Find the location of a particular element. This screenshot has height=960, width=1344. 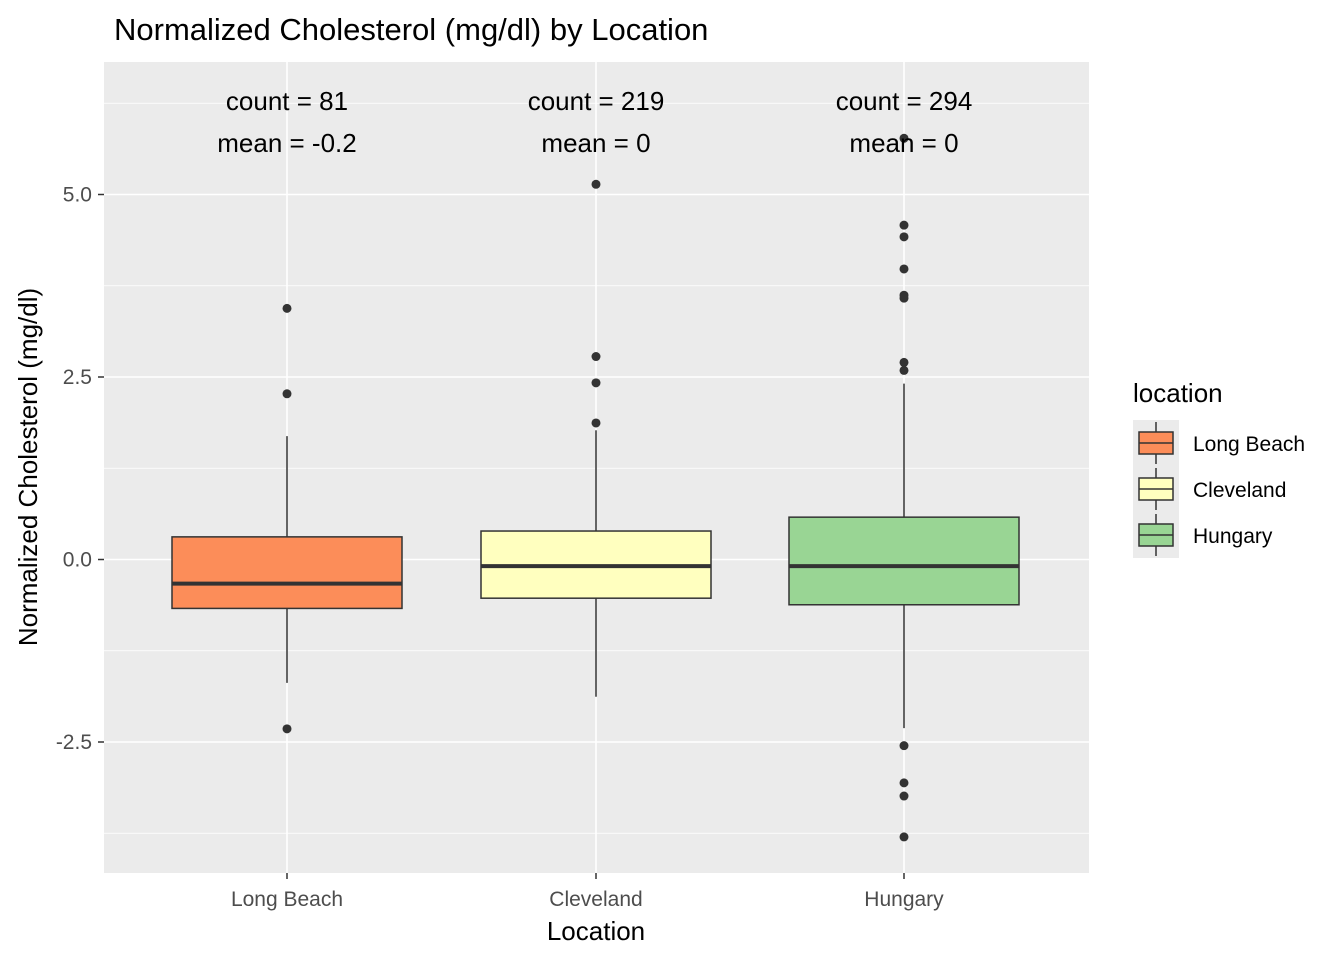

y-tick-label: 5.0 is located at coordinates (77, 195).